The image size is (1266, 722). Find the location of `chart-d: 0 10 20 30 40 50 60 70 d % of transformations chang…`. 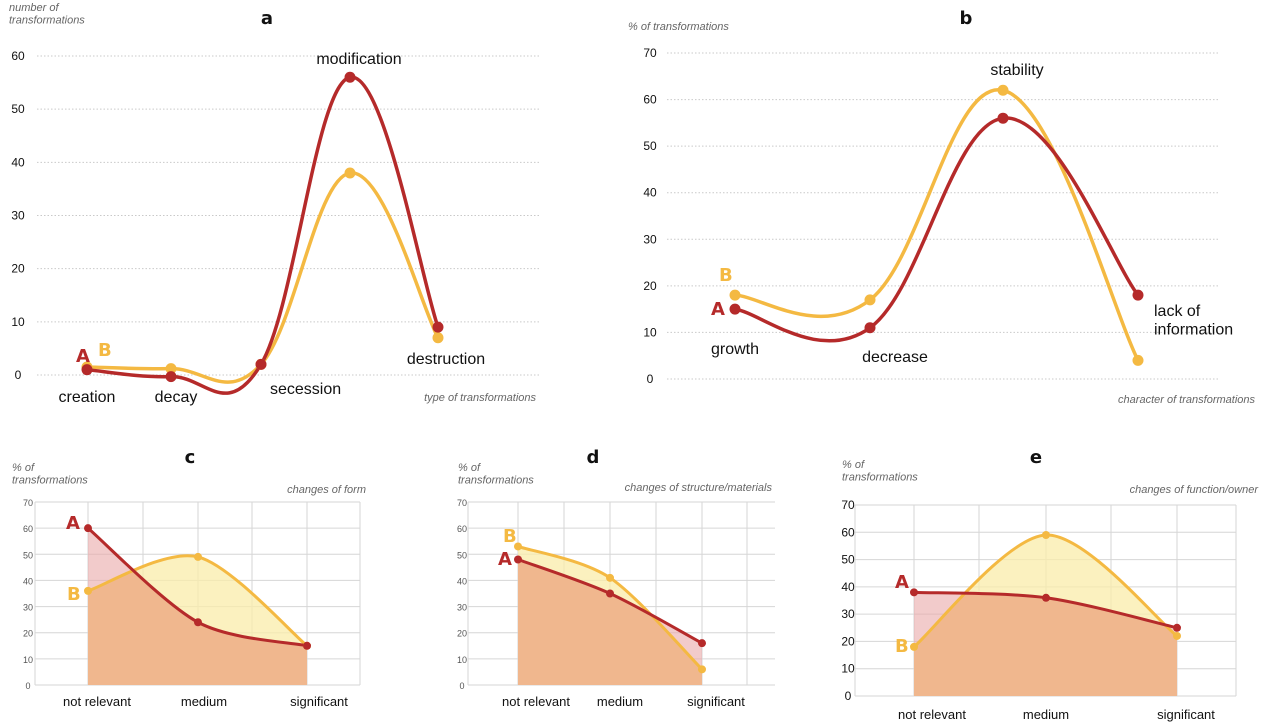

chart-d: 0 10 20 30 40 50 60 70 d % of transformations chang… is located at coordinates (616, 578).